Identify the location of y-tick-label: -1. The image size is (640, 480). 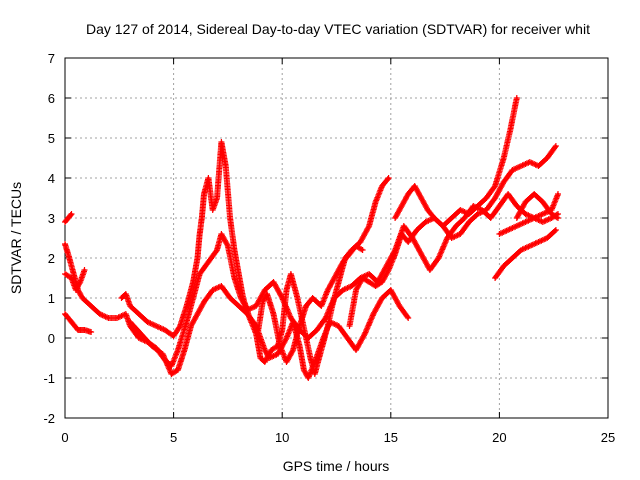
(49, 378).